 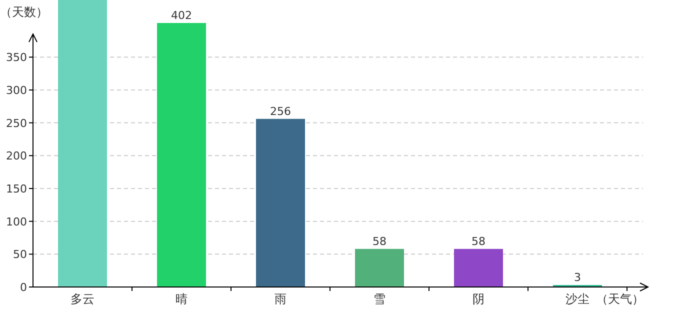 I want to click on y-tick-label: 250, so click(x=16, y=123).